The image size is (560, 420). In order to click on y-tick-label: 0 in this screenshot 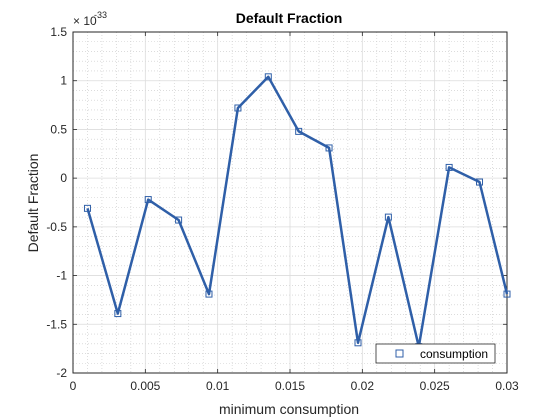, I will do `click(63, 178)`.